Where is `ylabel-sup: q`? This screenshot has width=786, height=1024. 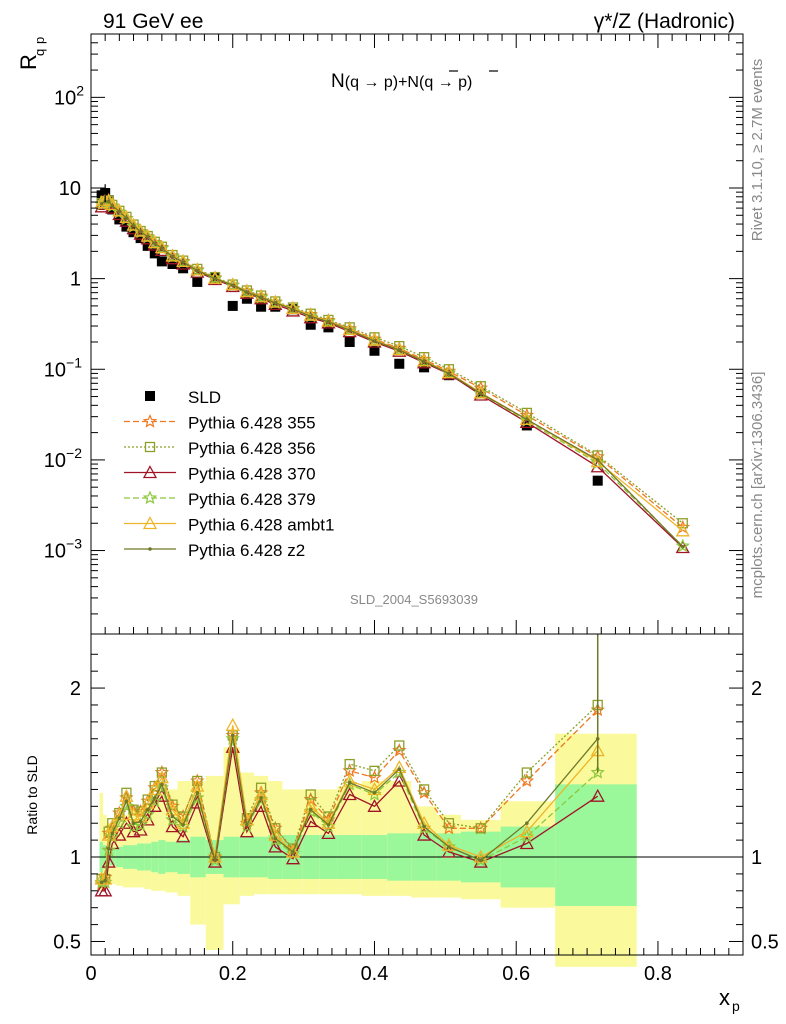
ylabel-sup: q is located at coordinates (39, 52).